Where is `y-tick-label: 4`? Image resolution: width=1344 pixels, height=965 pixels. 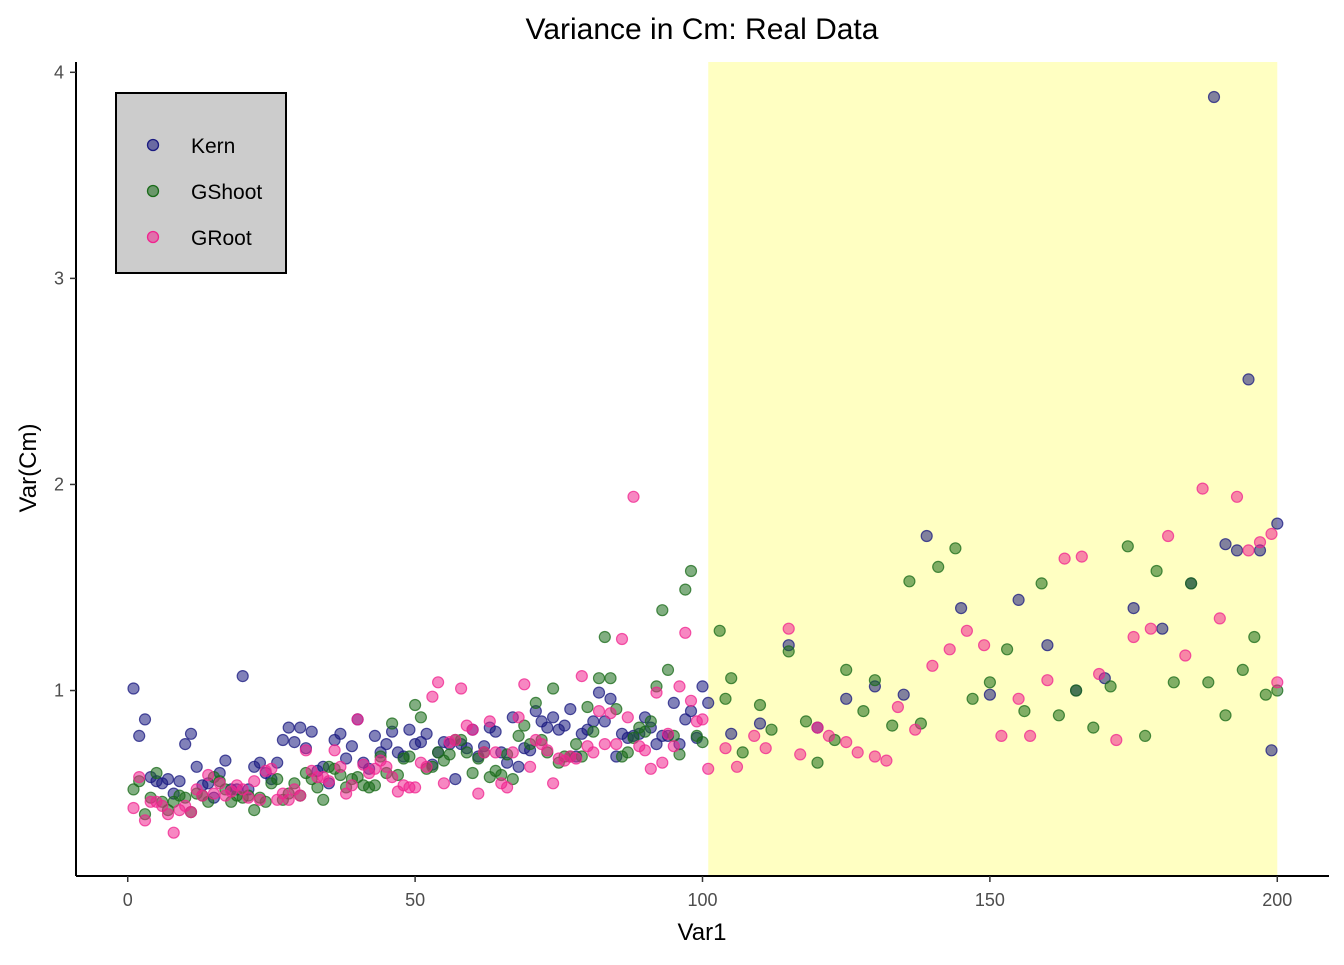
y-tick-label: 4 is located at coordinates (59, 72).